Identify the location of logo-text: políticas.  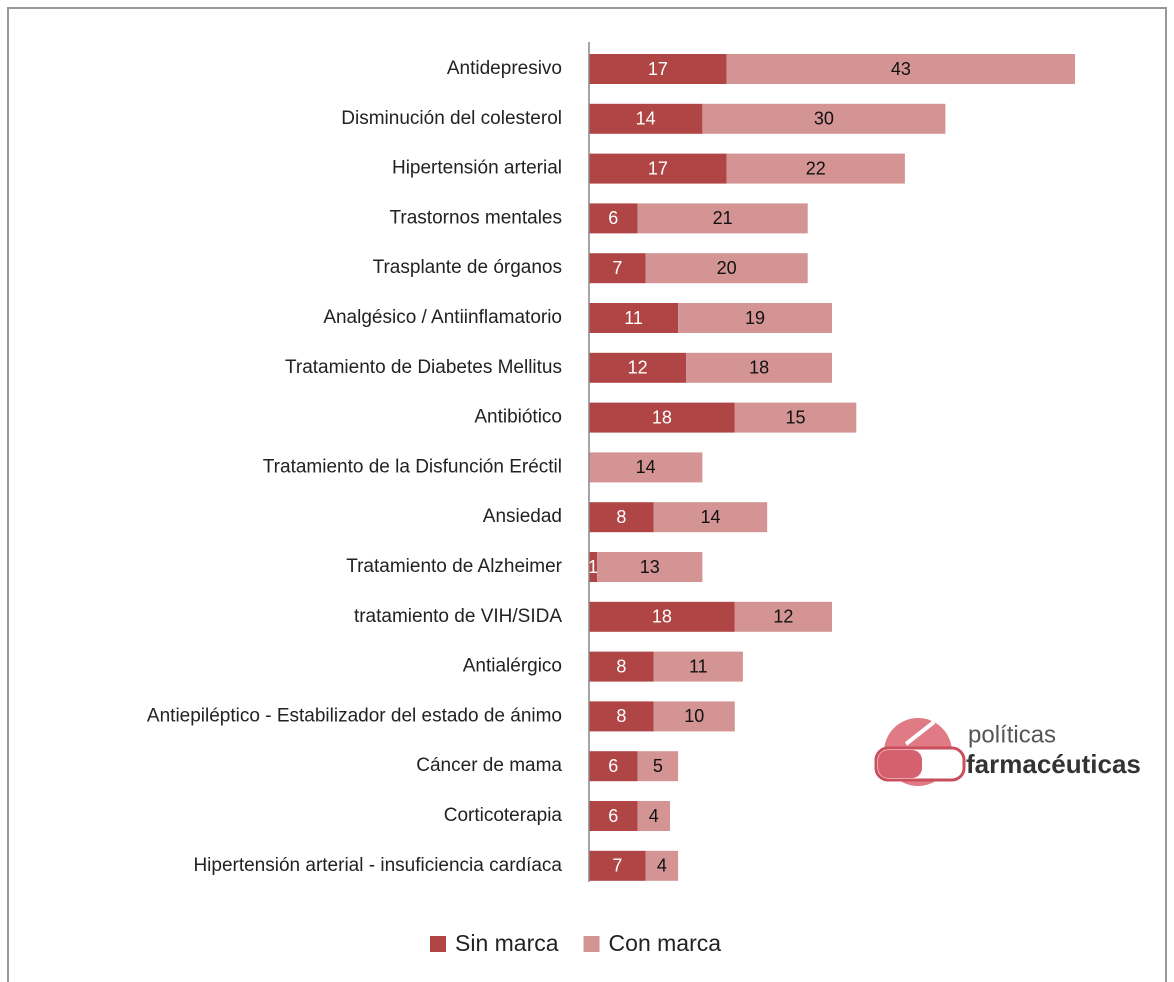
(1012, 734).